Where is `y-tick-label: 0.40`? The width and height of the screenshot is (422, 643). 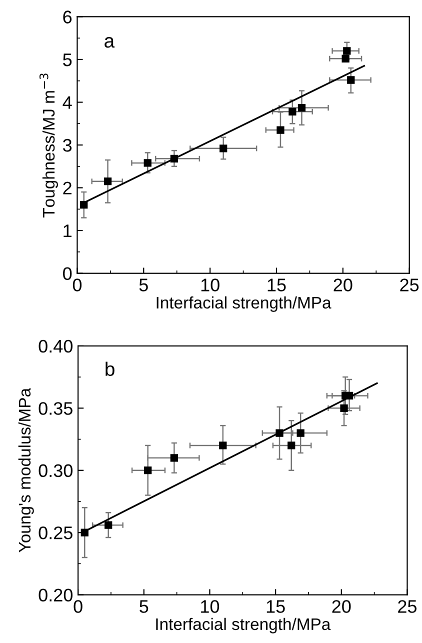 y-tick-label: 0.40 is located at coordinates (55, 346).